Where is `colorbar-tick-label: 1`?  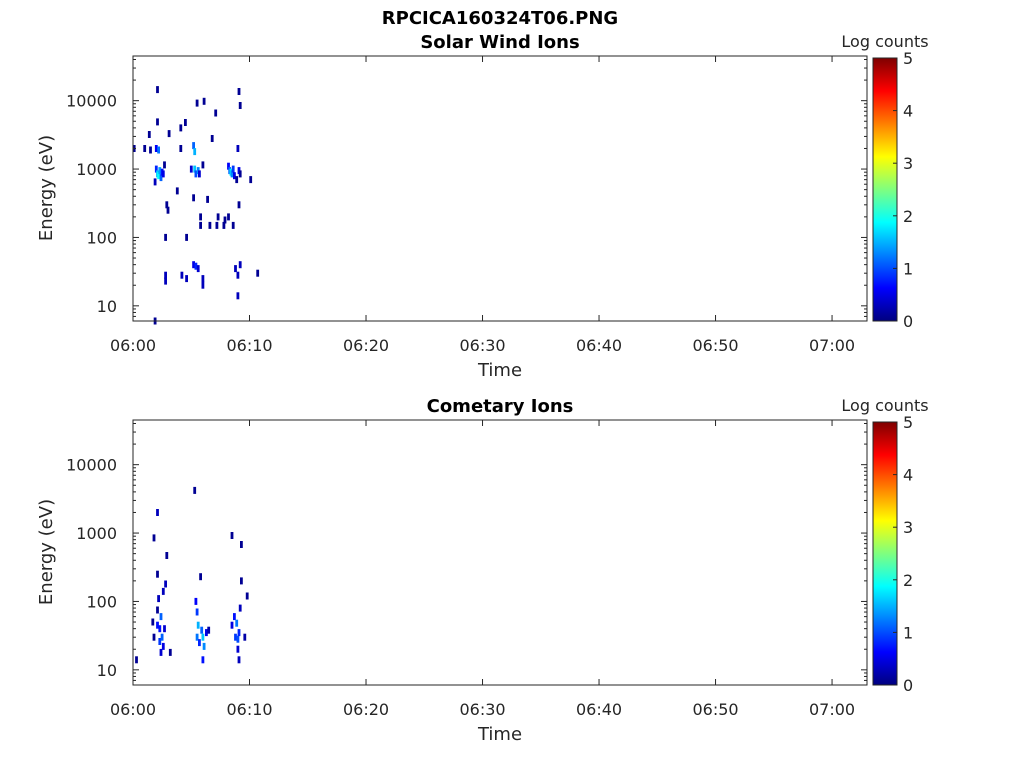 colorbar-tick-label: 1 is located at coordinates (908, 632).